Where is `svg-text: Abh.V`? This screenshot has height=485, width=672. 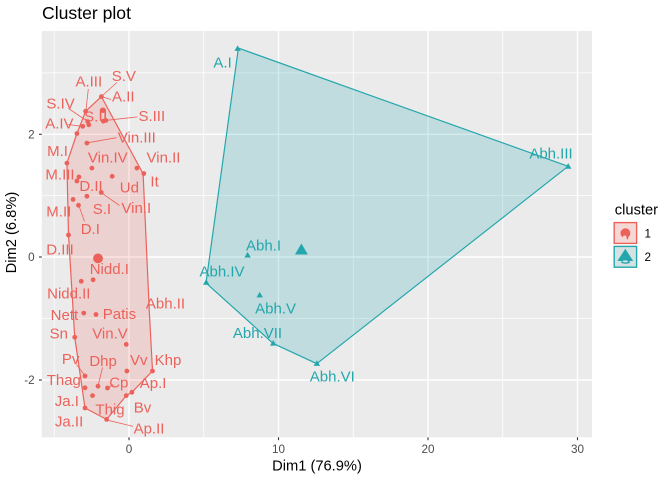 svg-text: Abh.V is located at coordinates (275, 309).